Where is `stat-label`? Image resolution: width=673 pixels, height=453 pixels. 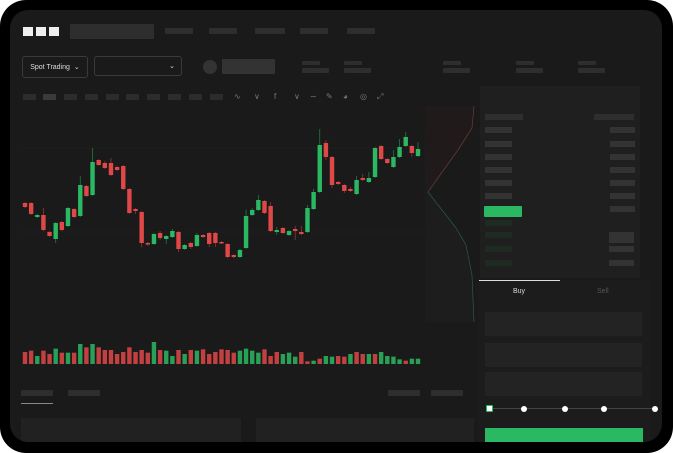
stat-label is located at coordinates (452, 63).